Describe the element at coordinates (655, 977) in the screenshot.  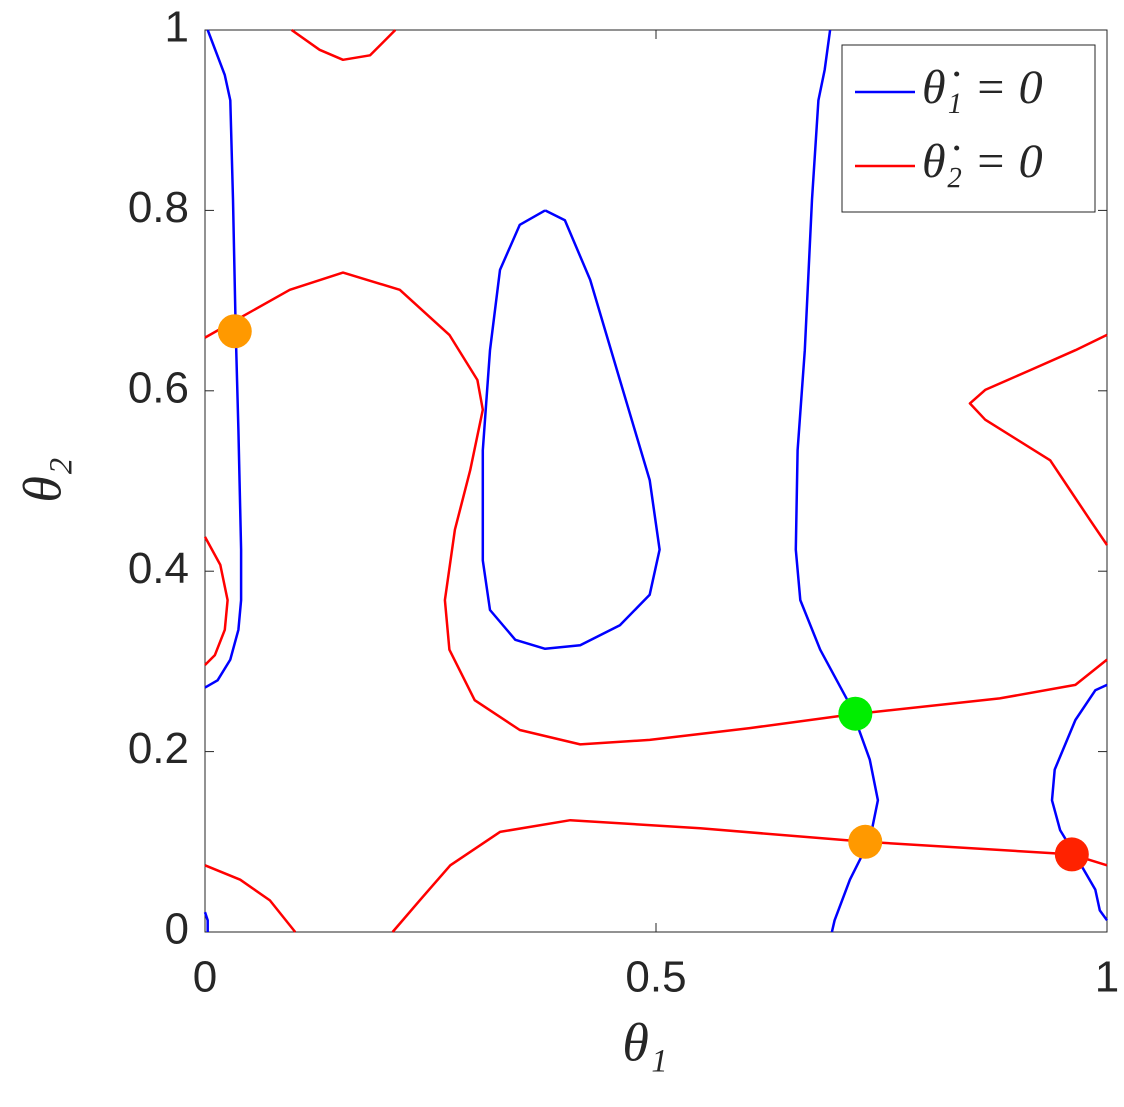
I see `x-tick-label: 0.5` at that location.